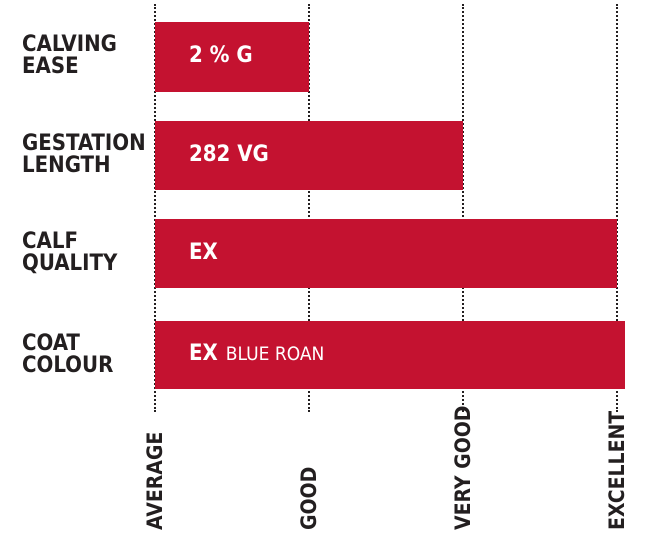  Describe the element at coordinates (617, 470) in the screenshot. I see `x-tick-label: EXCELLENT` at that location.